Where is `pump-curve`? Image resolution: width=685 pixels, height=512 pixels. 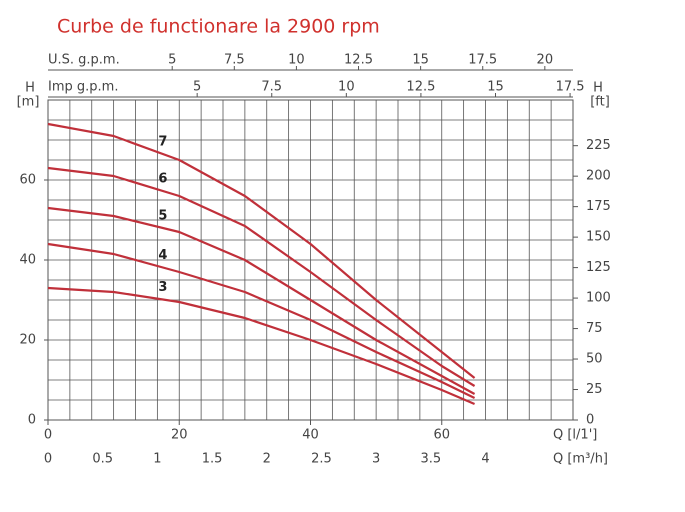 pump-curve is located at coordinates (261, 346).